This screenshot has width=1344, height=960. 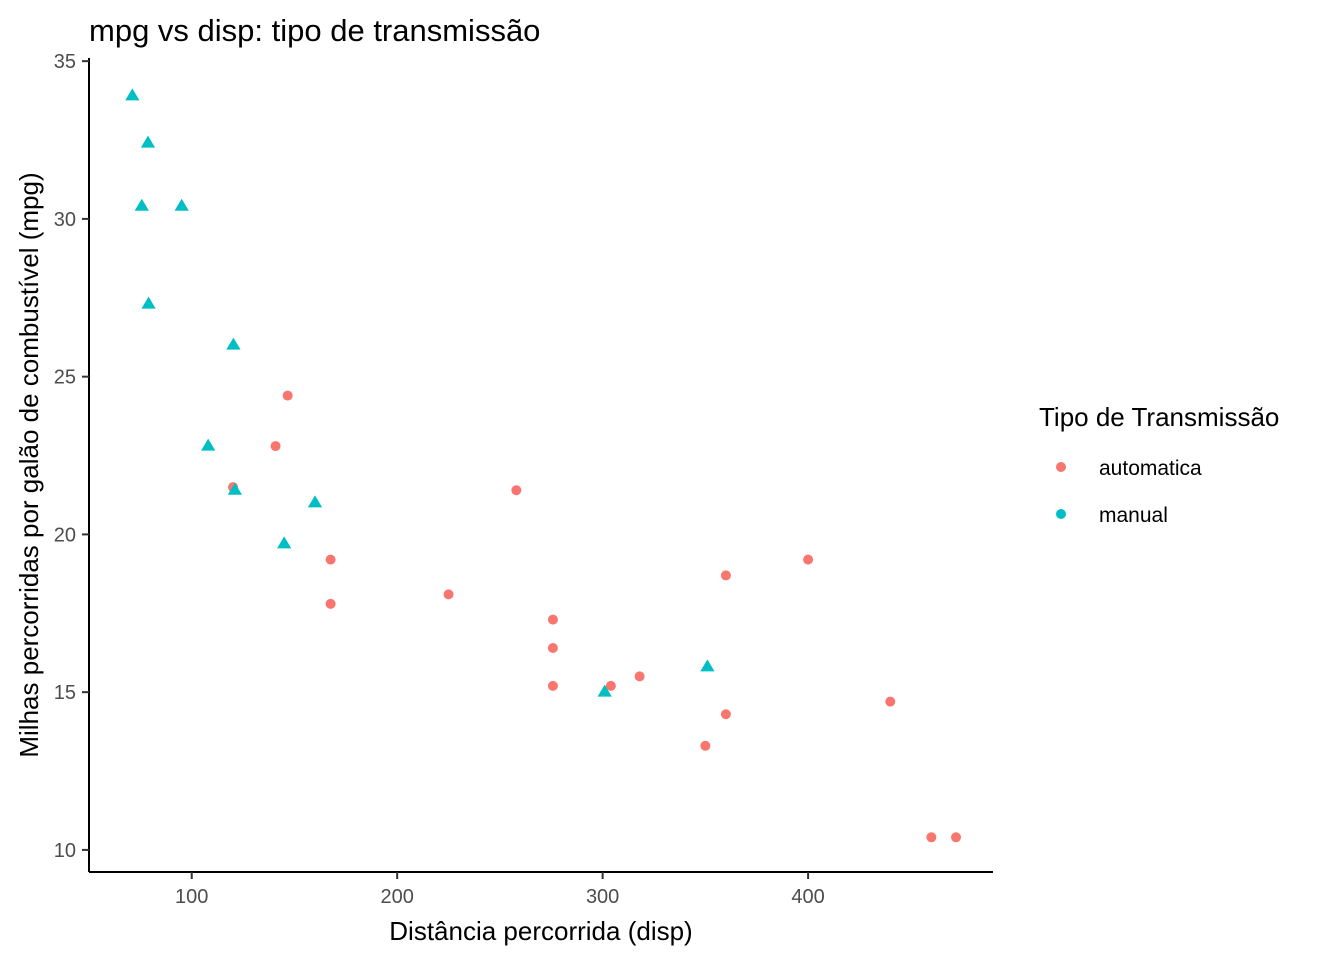 I want to click on legend: Tipo de Transmissão automatica manual, so click(x=1159, y=464).